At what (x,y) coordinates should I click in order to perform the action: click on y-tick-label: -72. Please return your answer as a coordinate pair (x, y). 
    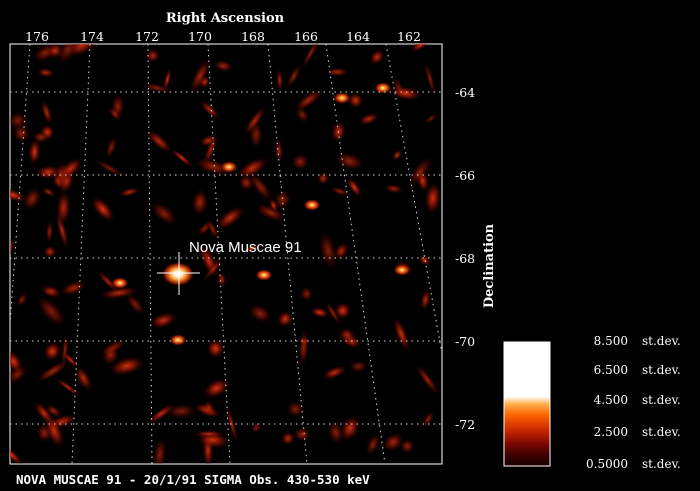
    Looking at the image, I should click on (465, 424).